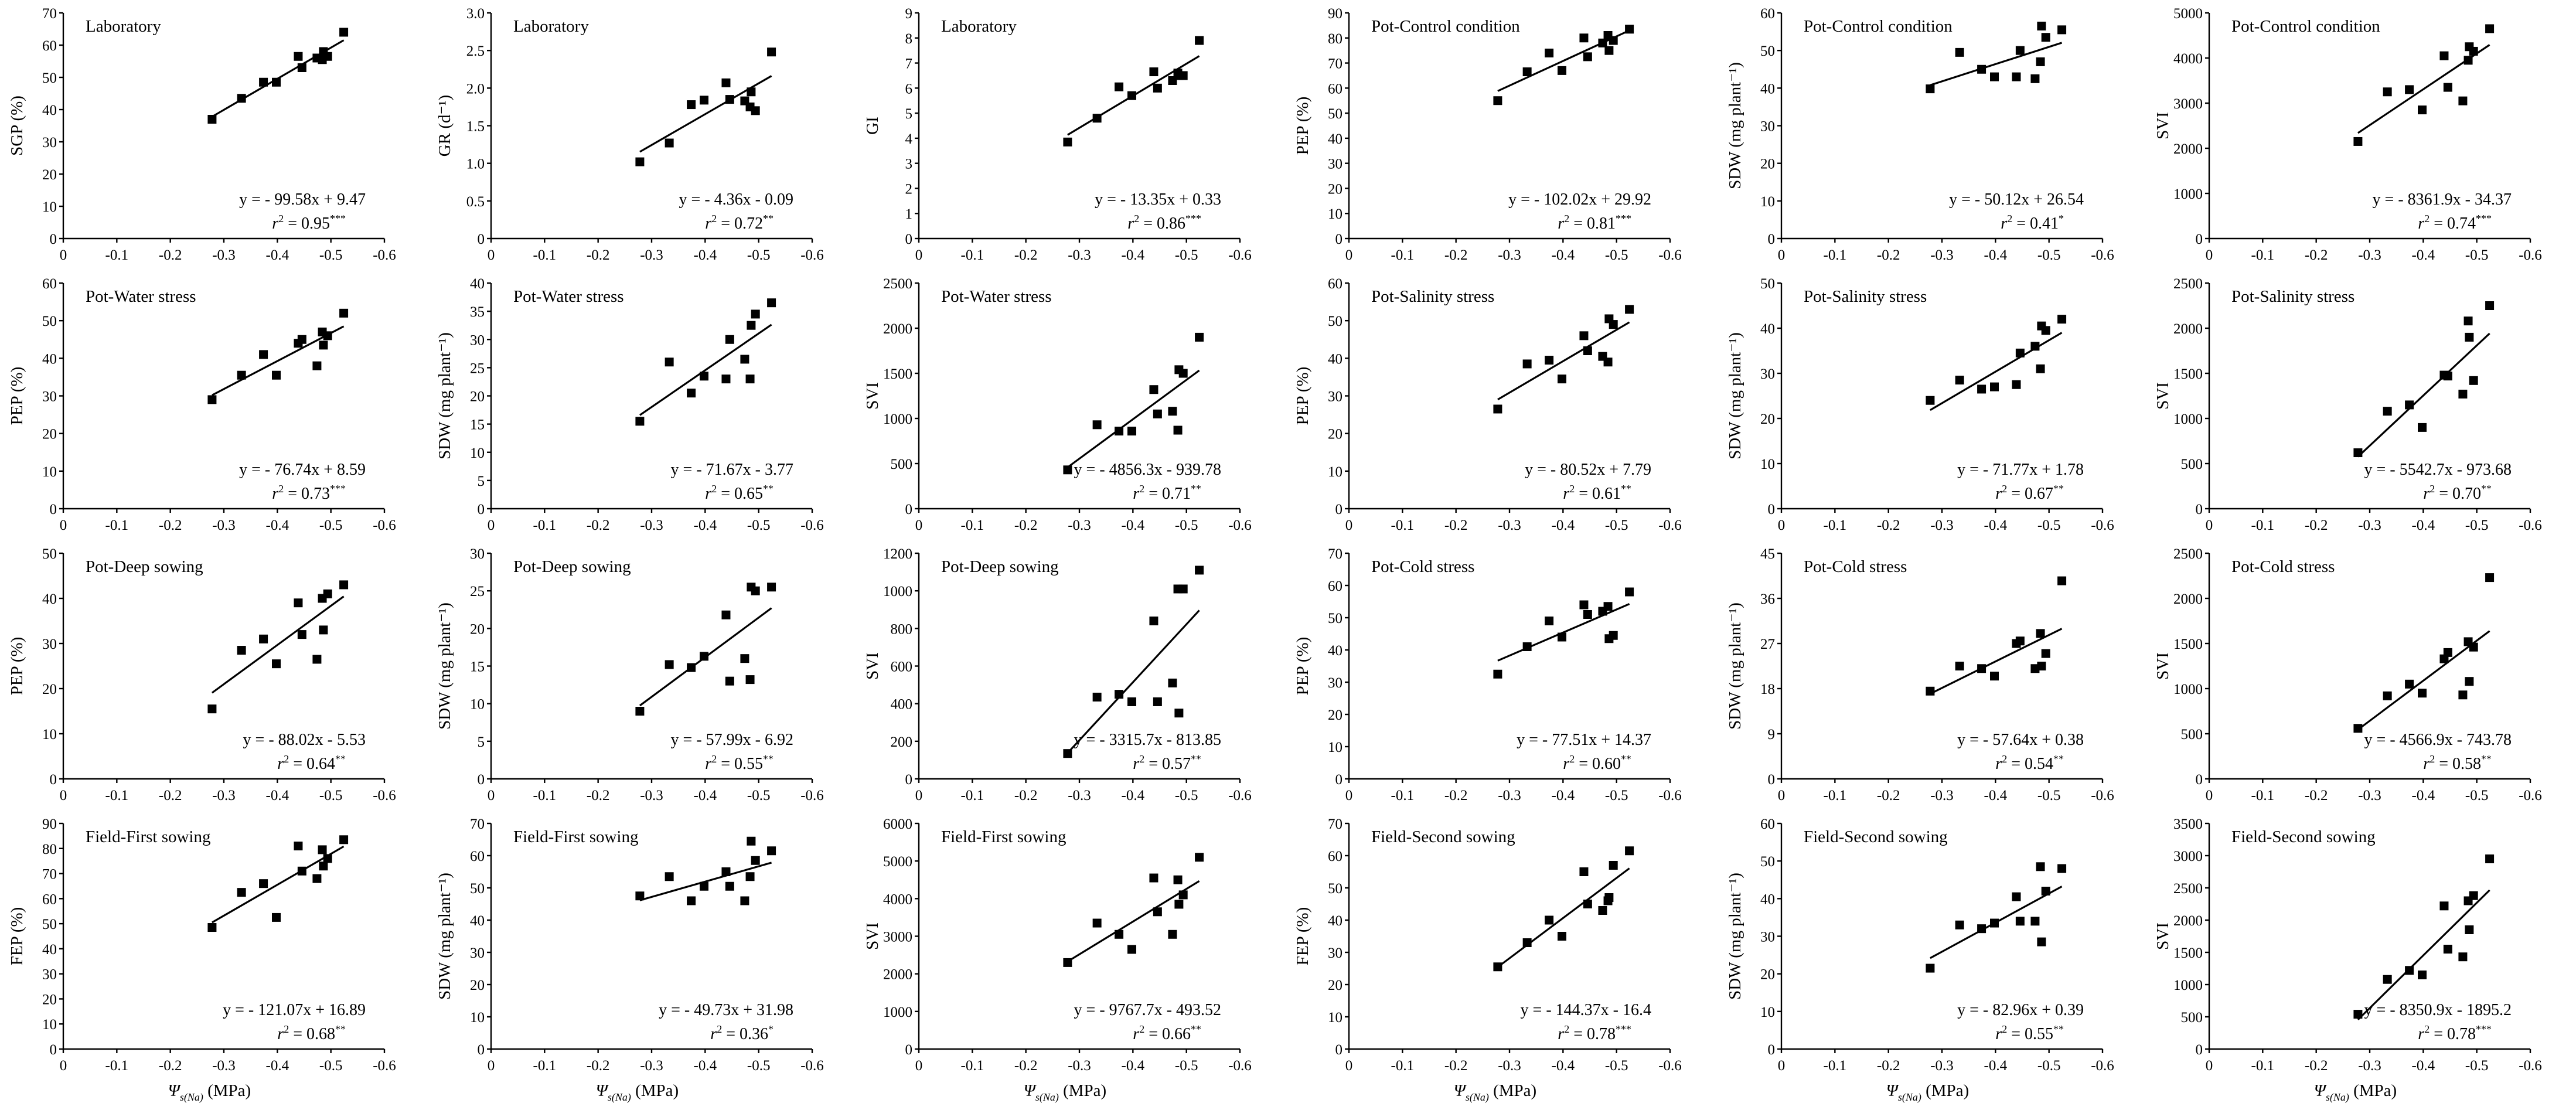 This screenshot has width=2576, height=1110. What do you see at coordinates (2029, 763) in the screenshot?
I see `r-squared-label: r2 = 0.54**` at bounding box center [2029, 763].